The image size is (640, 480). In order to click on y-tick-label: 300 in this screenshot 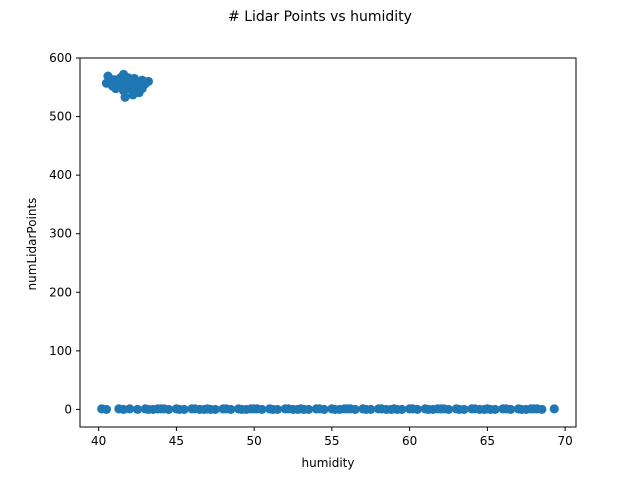, I will do `click(60, 234)`.